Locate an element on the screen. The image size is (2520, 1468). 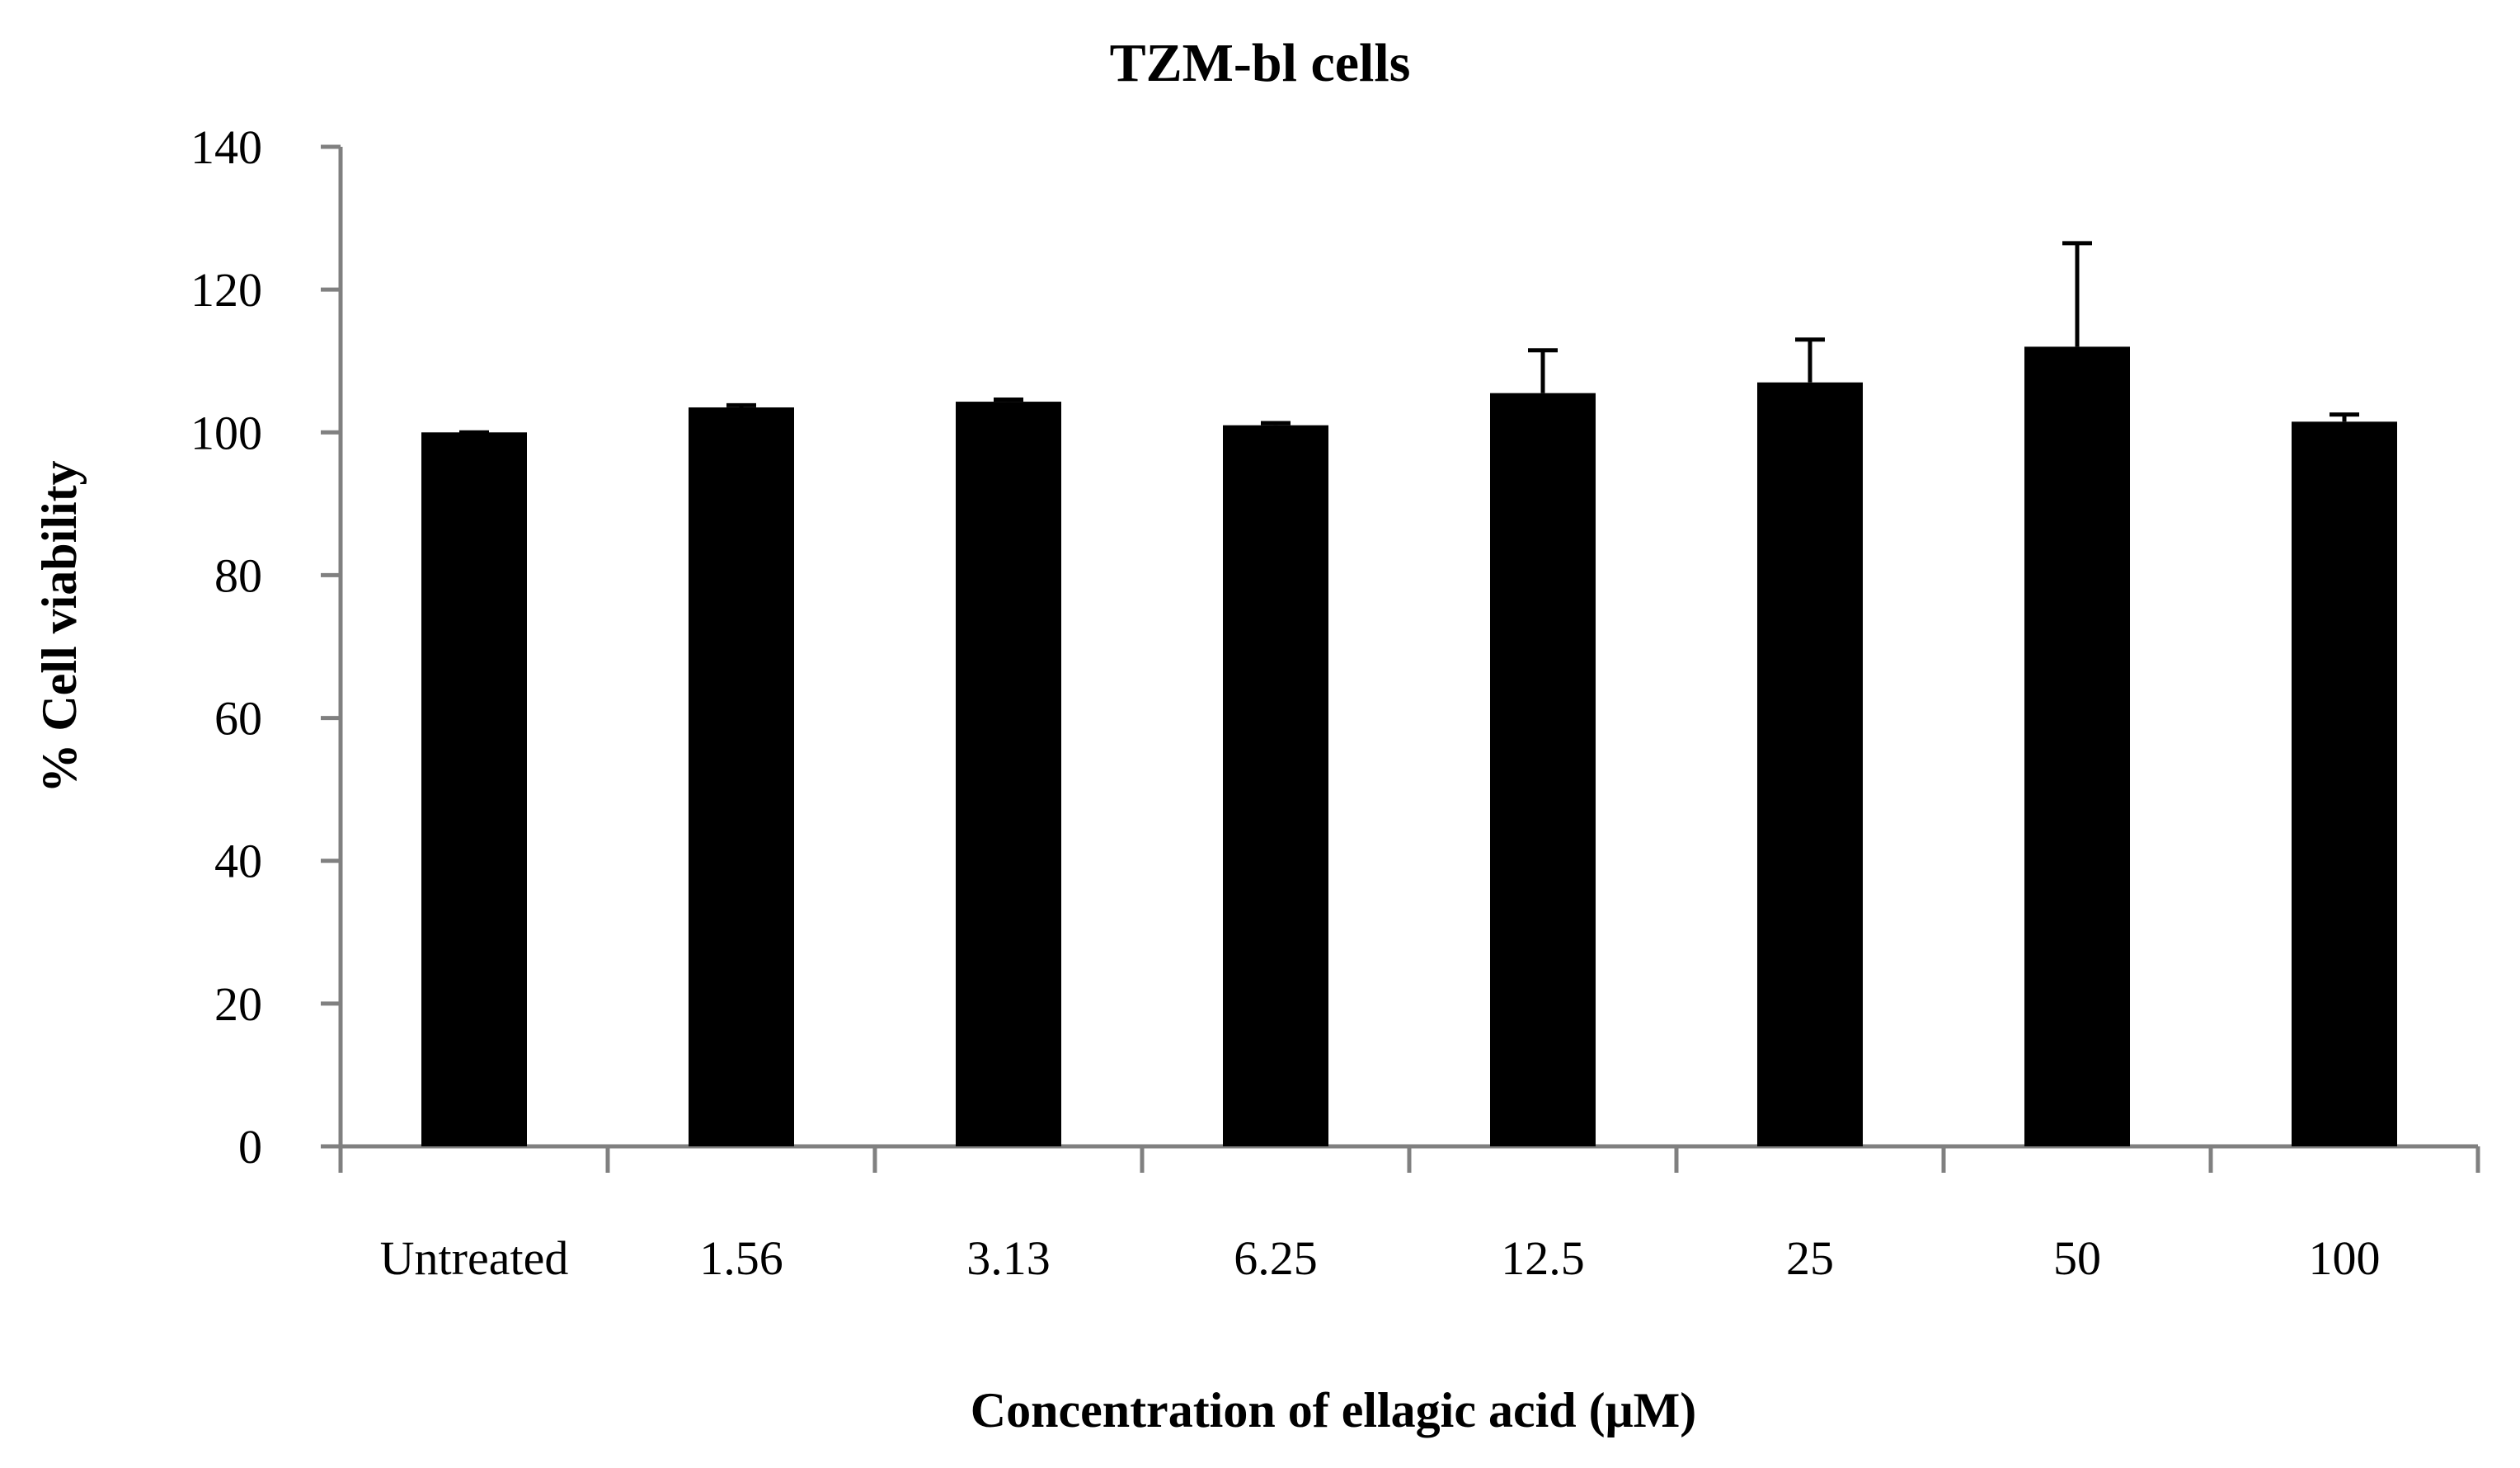
x-tick-label: 6.25 is located at coordinates (1276, 1258).